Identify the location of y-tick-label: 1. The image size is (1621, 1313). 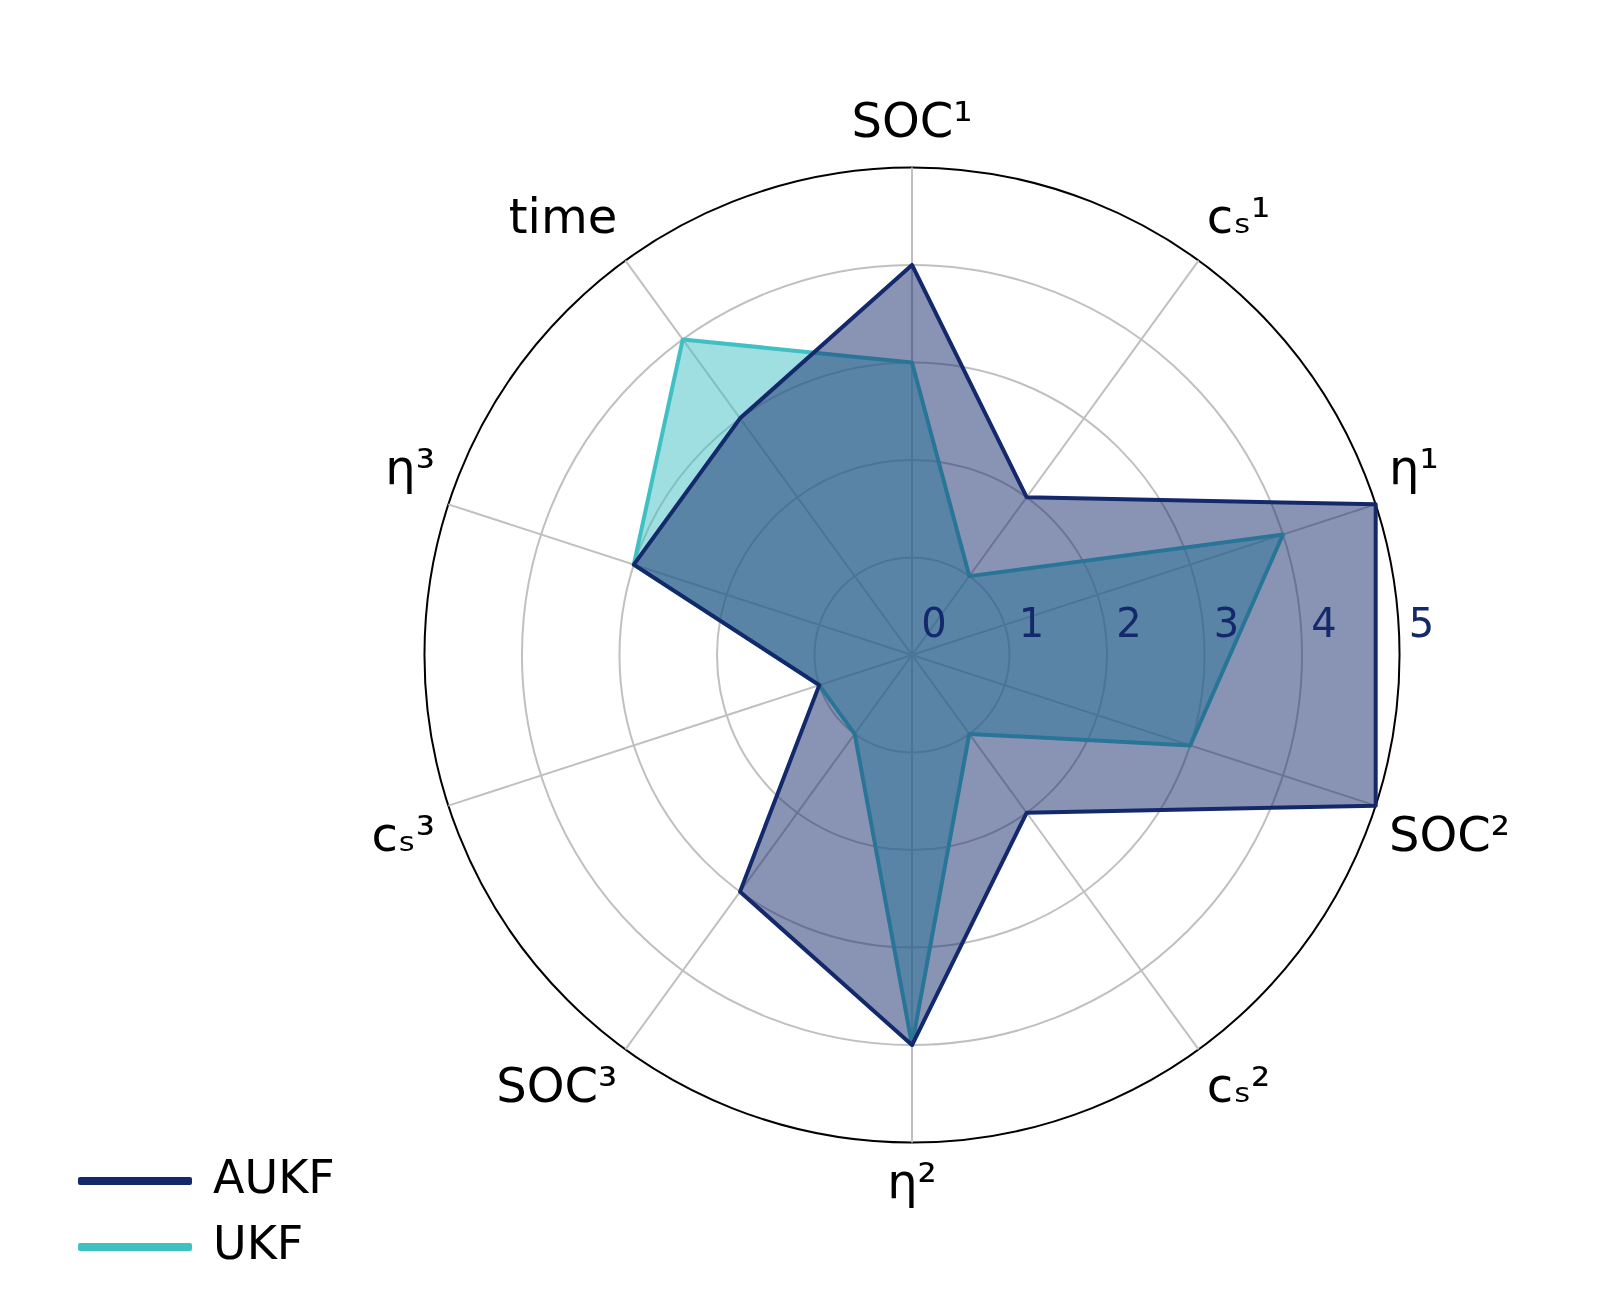
(1031, 623).